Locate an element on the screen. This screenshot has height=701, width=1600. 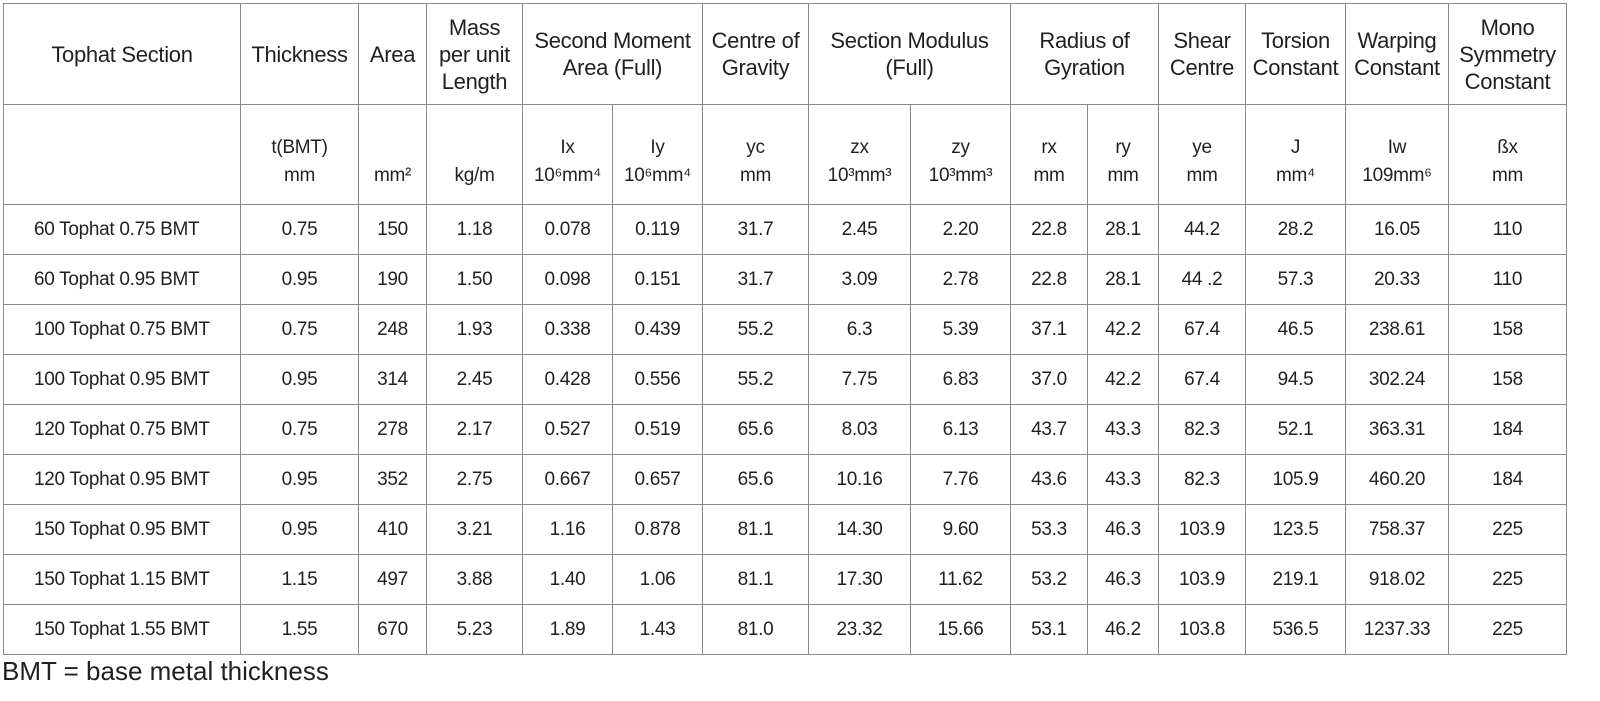
cell: 497 is located at coordinates (392, 579).